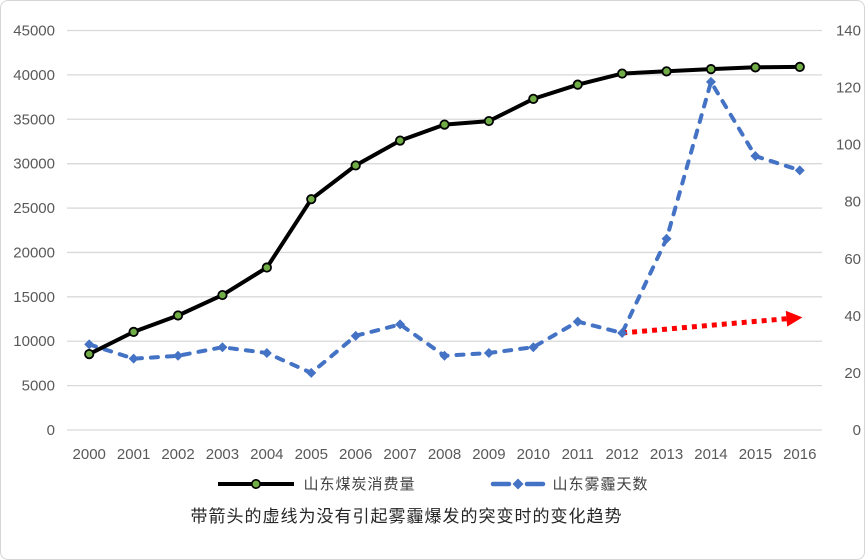  I want to click on x-axis-tick-label: 2016, so click(799, 454).